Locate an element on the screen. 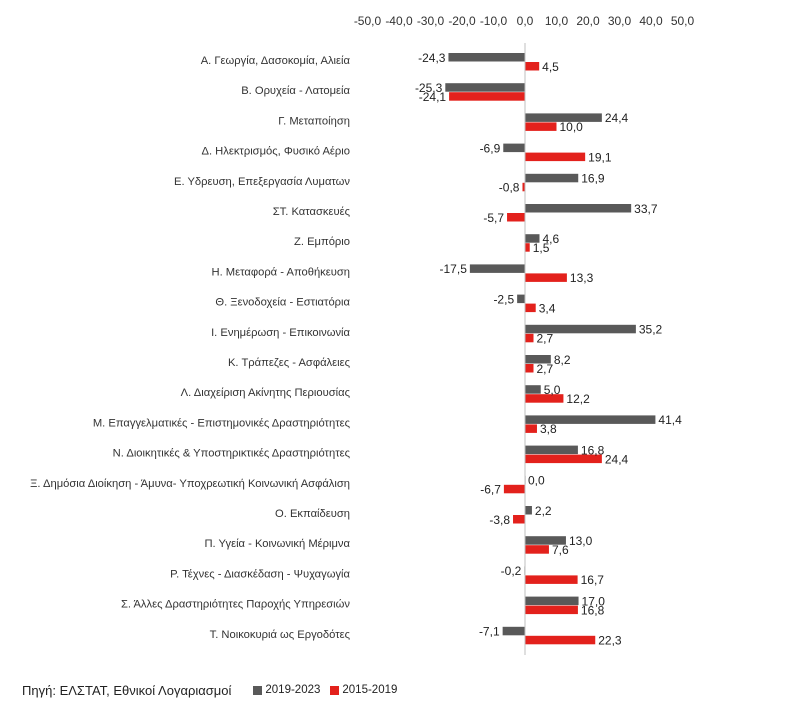 This screenshot has height=716, width=807. category-label: Ο. Εκπαίδευση is located at coordinates (312, 514).